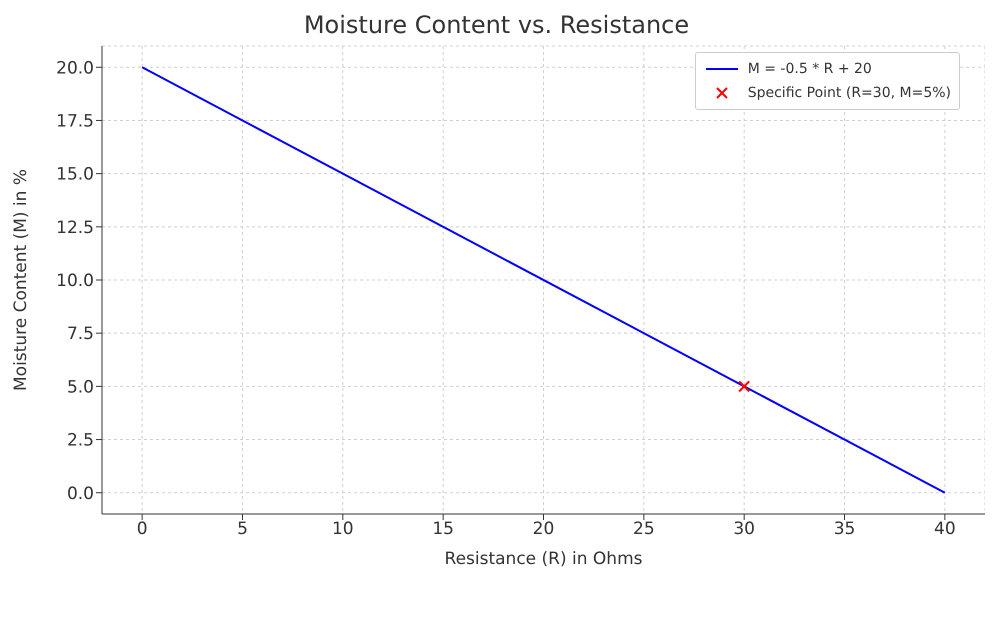  I want to click on y-tick-label: 5.0, so click(80, 387).